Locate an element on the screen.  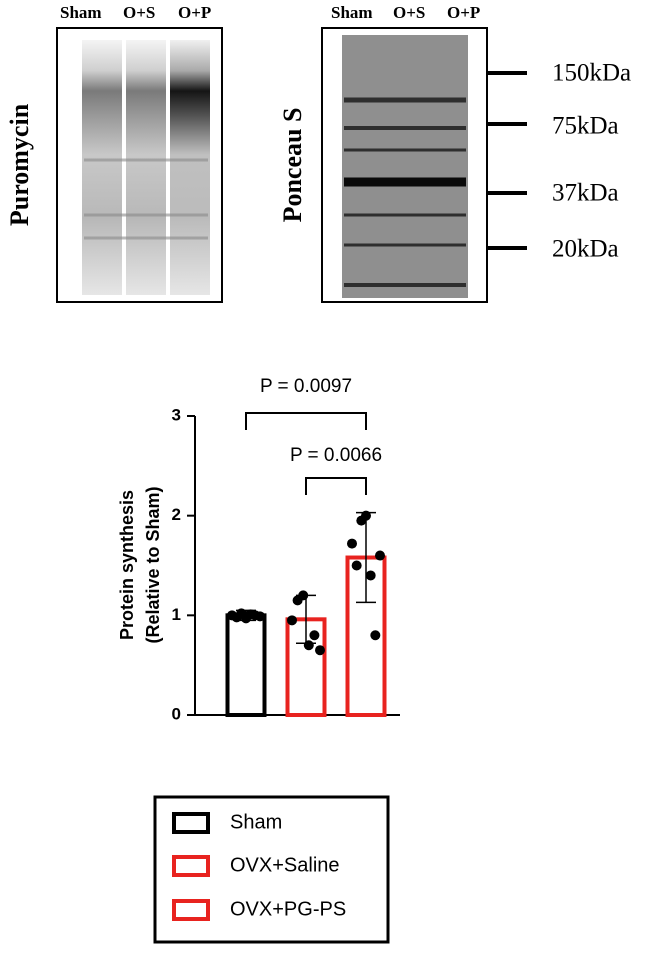
legend-label: OVX+PG-PS is located at coordinates (288, 909).